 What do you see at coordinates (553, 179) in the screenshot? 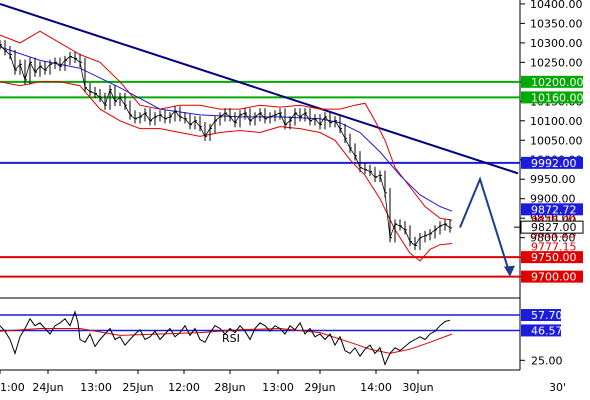
I see `price-y-tick-label: 9950.00` at bounding box center [553, 179].